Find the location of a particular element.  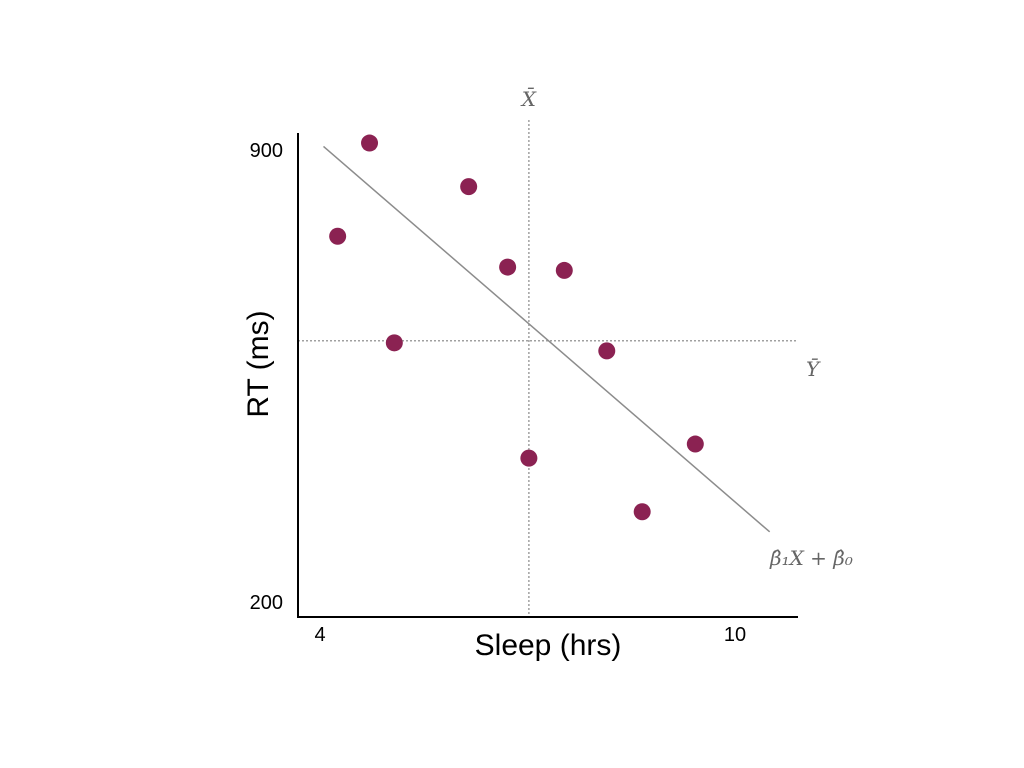

x-mean-label: X̄ is located at coordinates (528, 98).